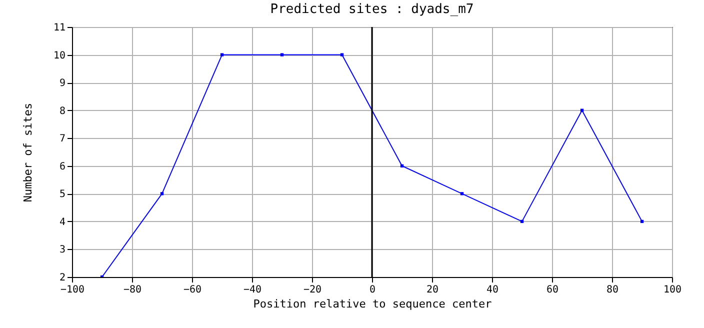  What do you see at coordinates (312, 290) in the screenshot?
I see `x-tick-label: −20` at bounding box center [312, 290].